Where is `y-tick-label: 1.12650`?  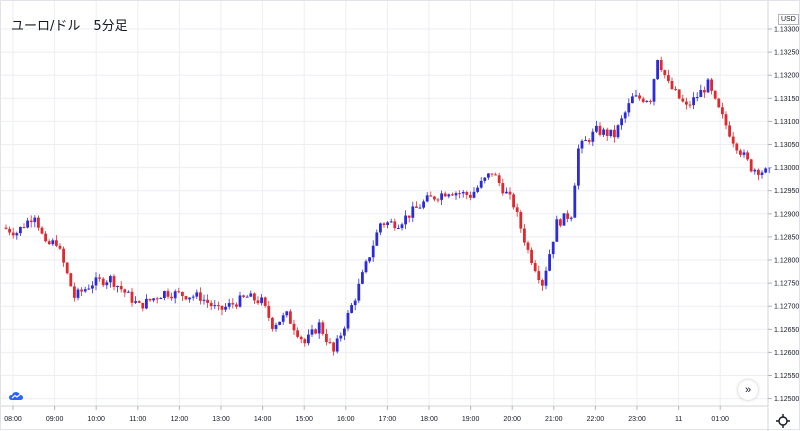 y-tick-label: 1.12650 is located at coordinates (786, 330).